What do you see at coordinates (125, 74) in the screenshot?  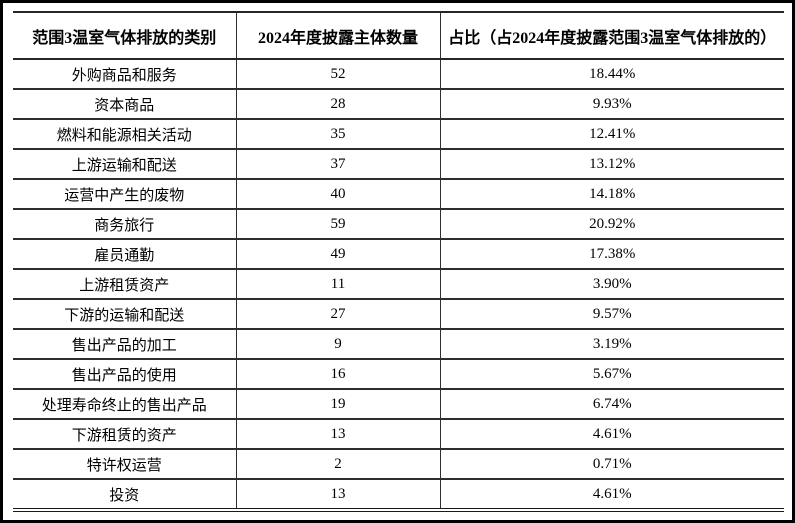 I see `cell-category: 外购商品和服务` at bounding box center [125, 74].